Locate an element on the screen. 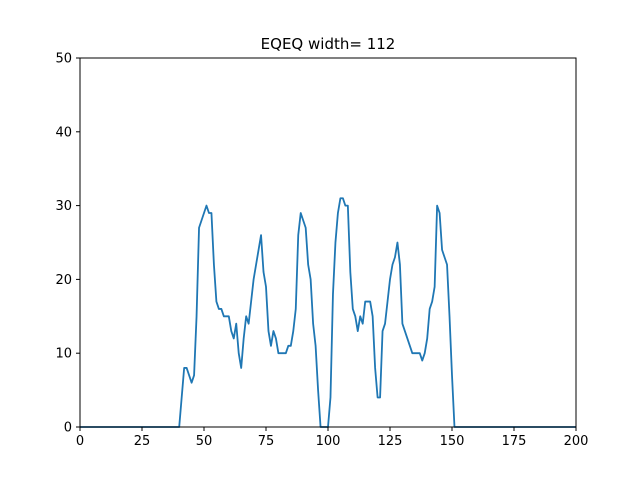 This screenshot has width=640, height=480. x-axis: 0 25 50 75 100 125 150 175 200 is located at coordinates (332, 438).